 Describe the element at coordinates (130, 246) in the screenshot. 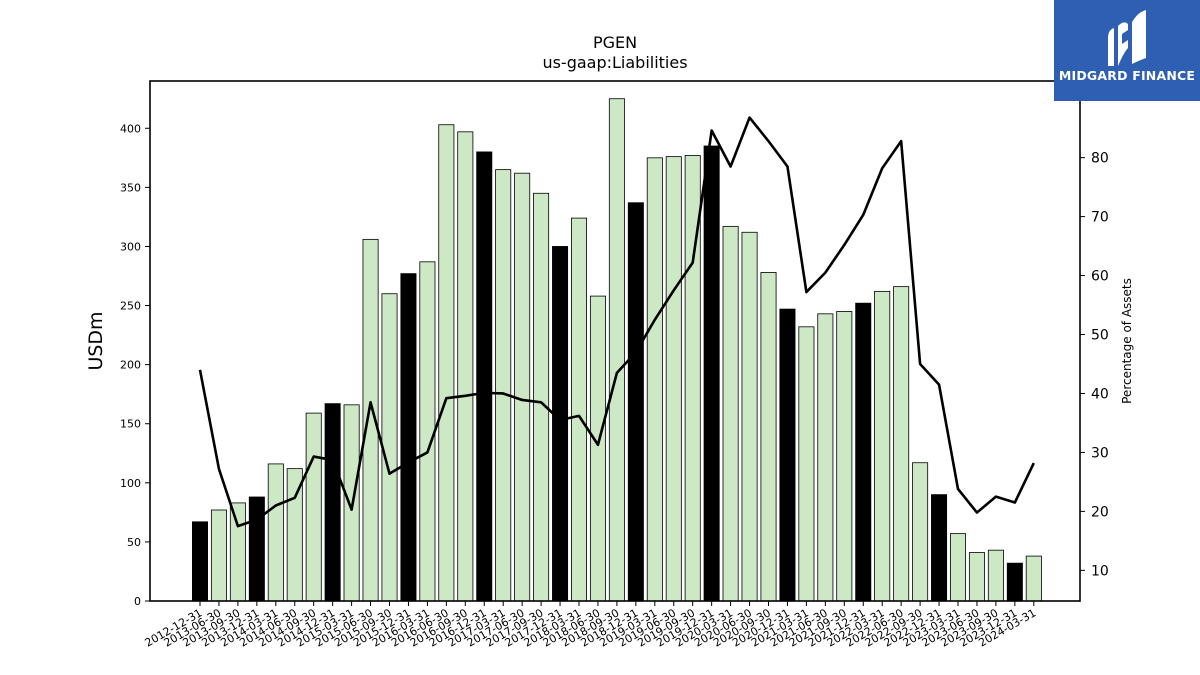

I see `y-tick-label: 300` at that location.